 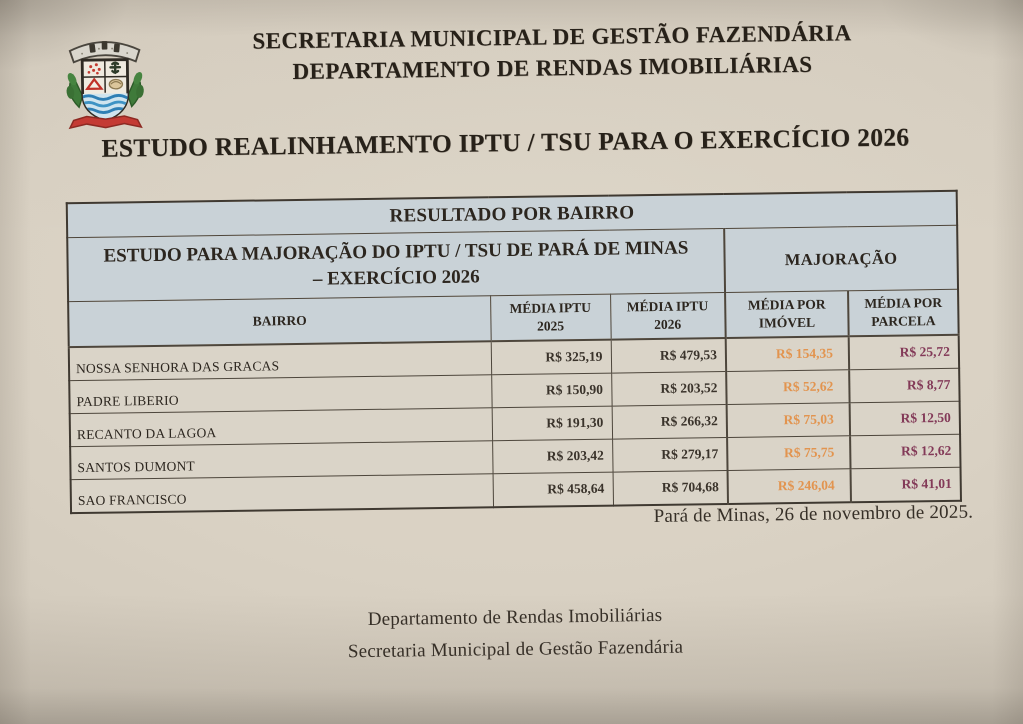 What do you see at coordinates (552, 423) in the screenshot?
I see `cell-media-2025: R$ 191,30` at bounding box center [552, 423].